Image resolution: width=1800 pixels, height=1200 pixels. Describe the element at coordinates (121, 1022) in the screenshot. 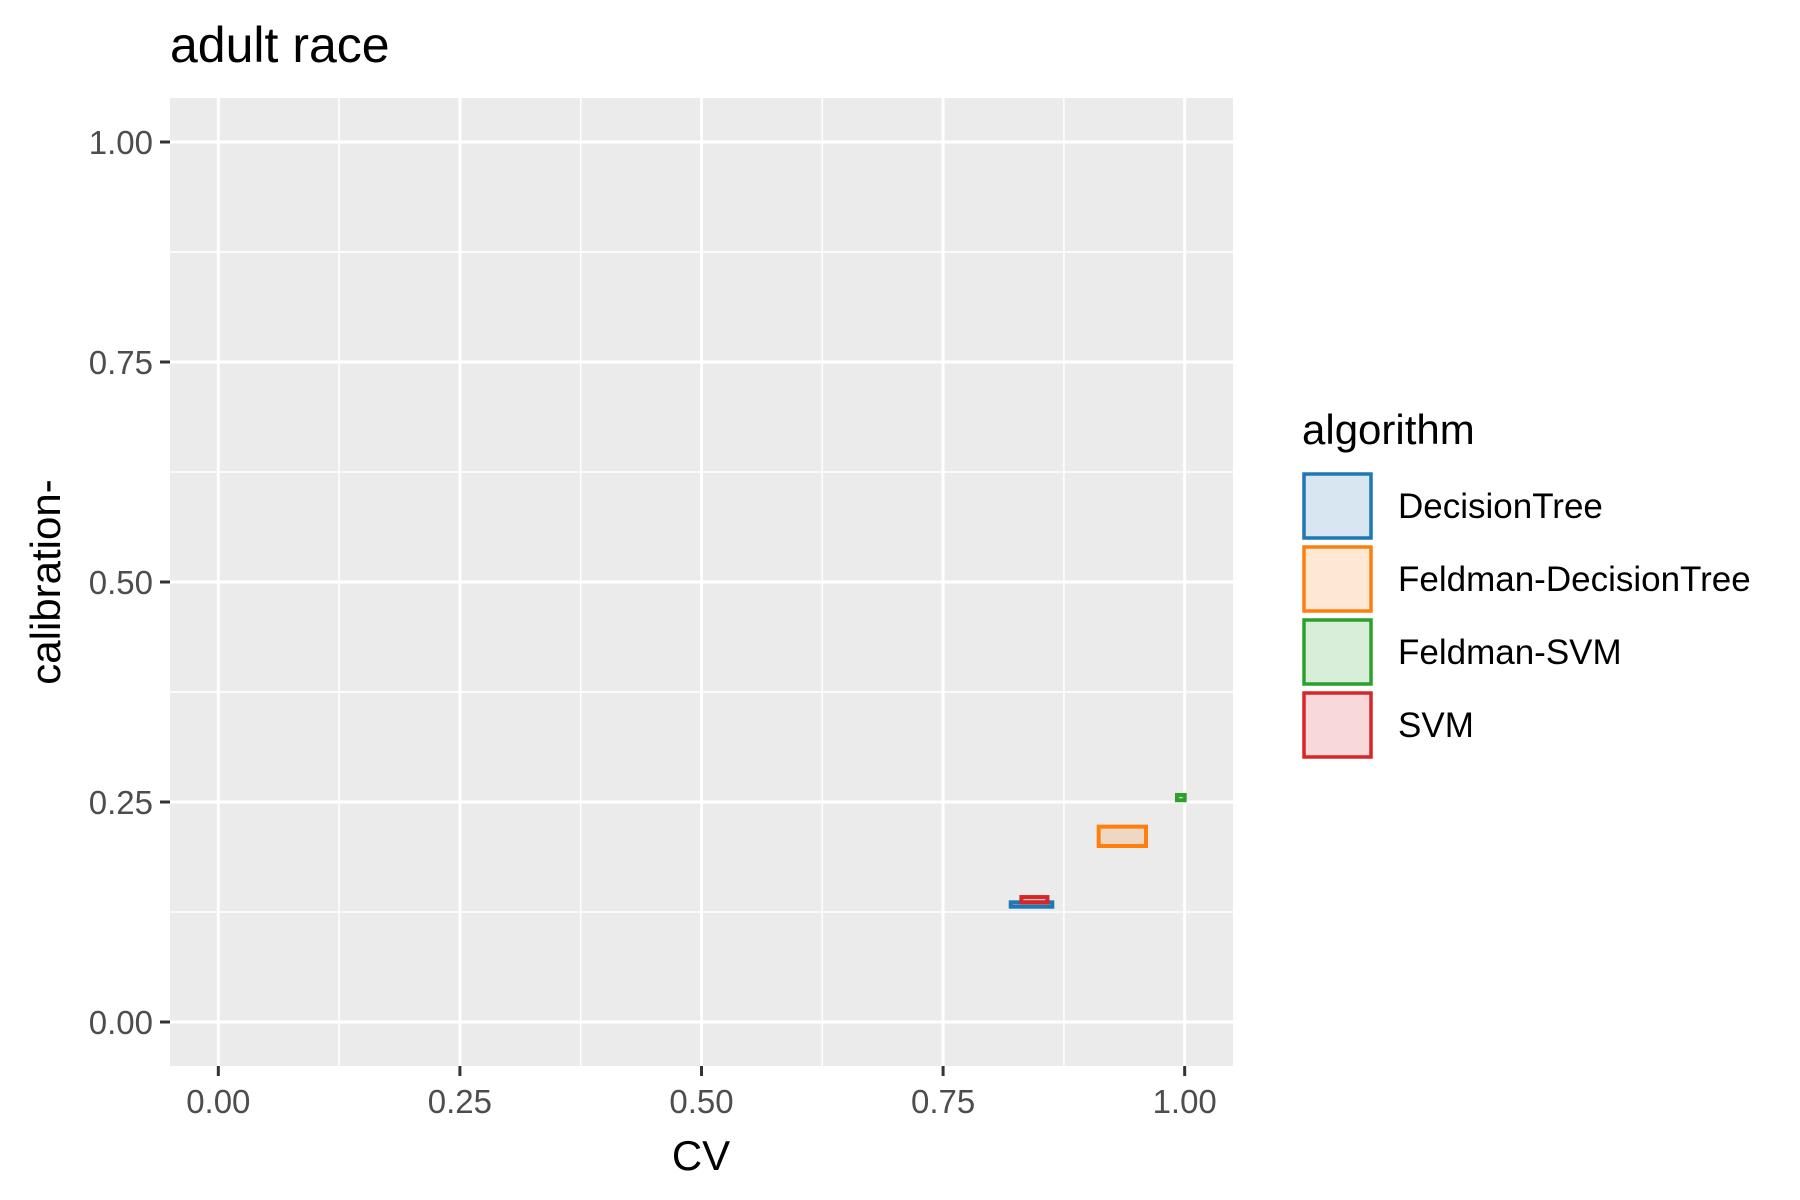

I see `y-tick-label: 0.00` at that location.